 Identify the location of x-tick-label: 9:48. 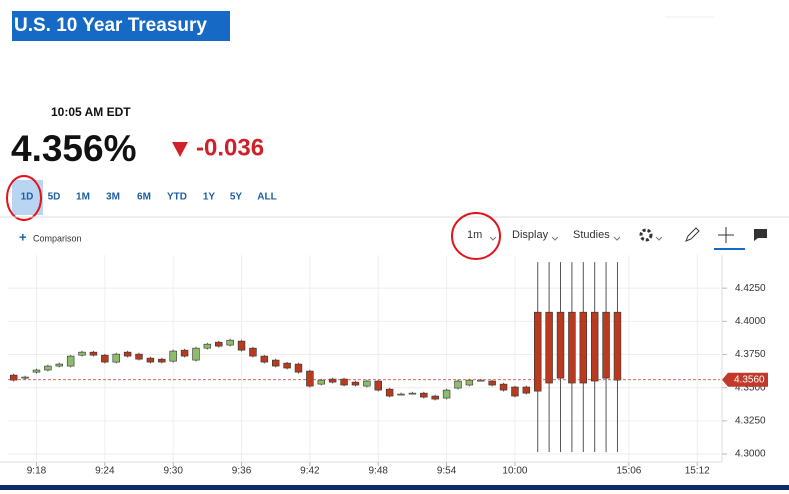
(379, 471).